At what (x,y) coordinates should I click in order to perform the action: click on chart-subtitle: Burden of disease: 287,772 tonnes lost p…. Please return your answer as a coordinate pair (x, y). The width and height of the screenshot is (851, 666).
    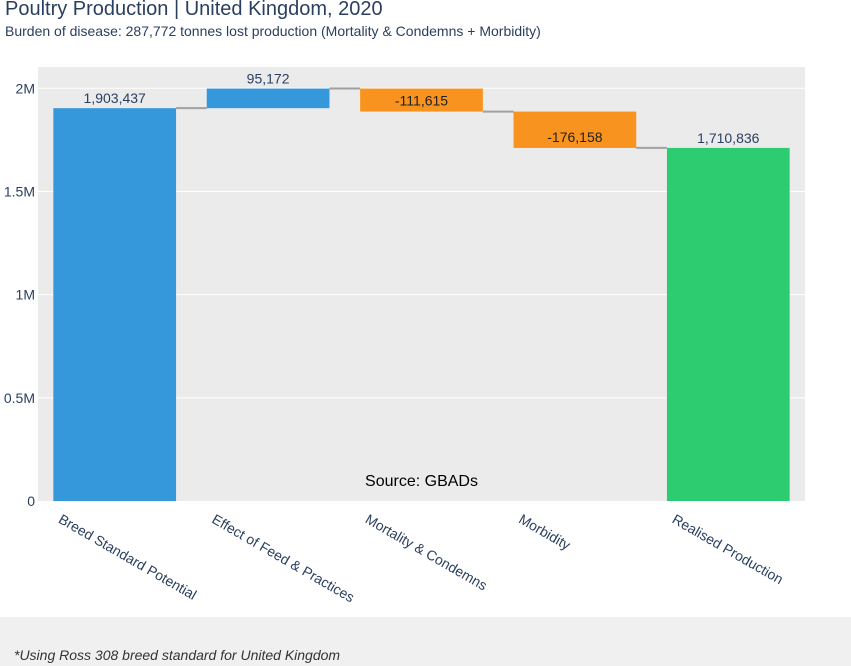
    Looking at the image, I should click on (273, 31).